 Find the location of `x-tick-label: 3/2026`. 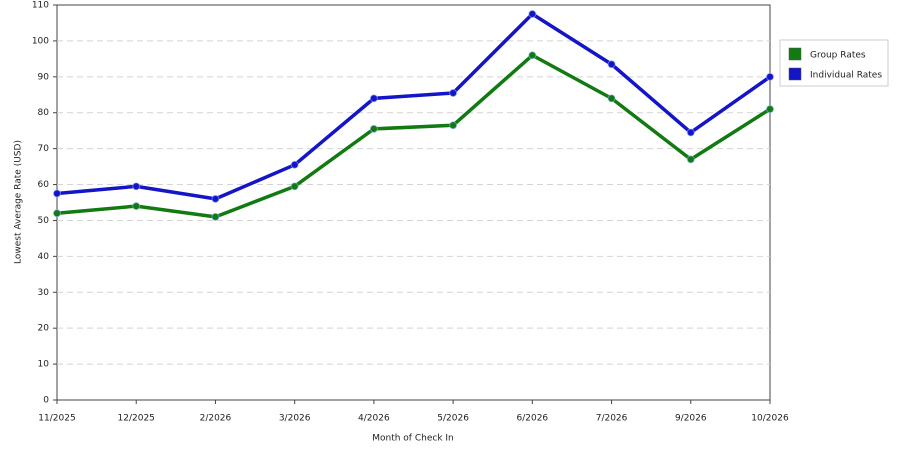

x-tick-label: 3/2026 is located at coordinates (295, 419).